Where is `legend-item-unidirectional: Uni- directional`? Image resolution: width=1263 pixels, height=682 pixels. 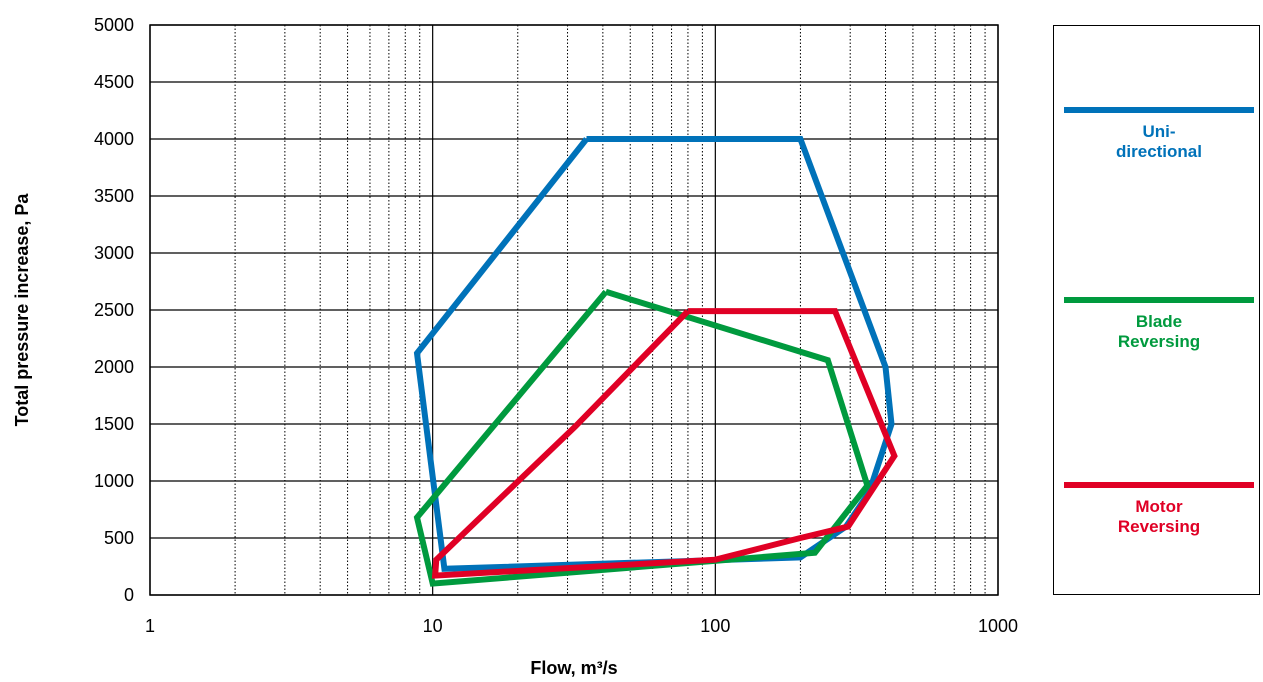 legend-item-unidirectional: Uni- directional is located at coordinates (1159, 134).